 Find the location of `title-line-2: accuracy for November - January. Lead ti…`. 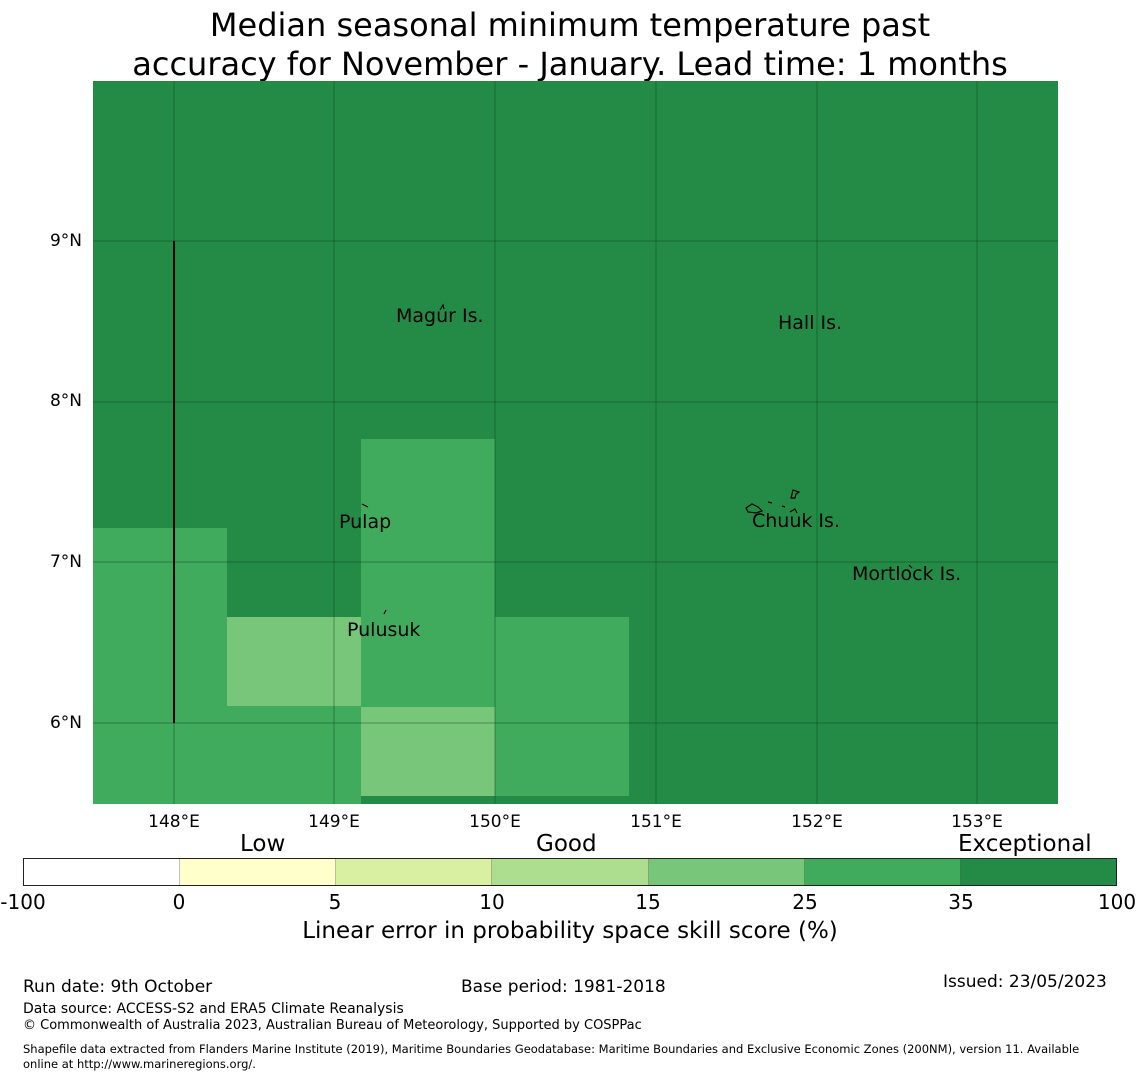

title-line-2: accuracy for November - January. Lead ti… is located at coordinates (570, 64).